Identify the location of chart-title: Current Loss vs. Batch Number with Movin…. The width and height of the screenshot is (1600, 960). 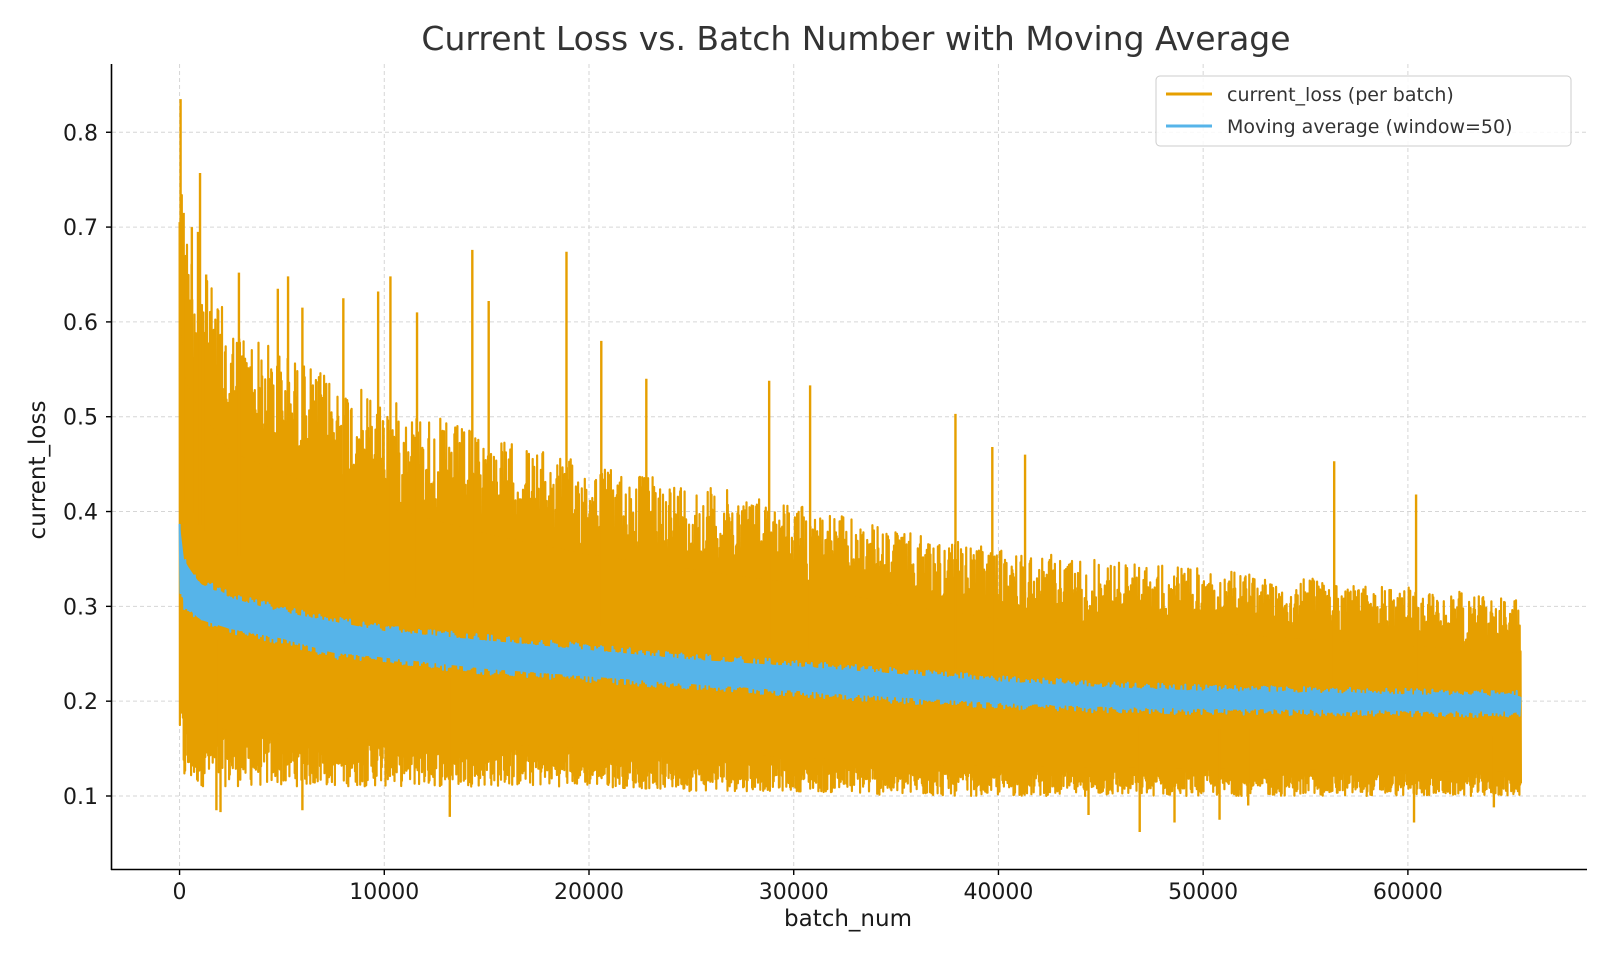
(855, 38).